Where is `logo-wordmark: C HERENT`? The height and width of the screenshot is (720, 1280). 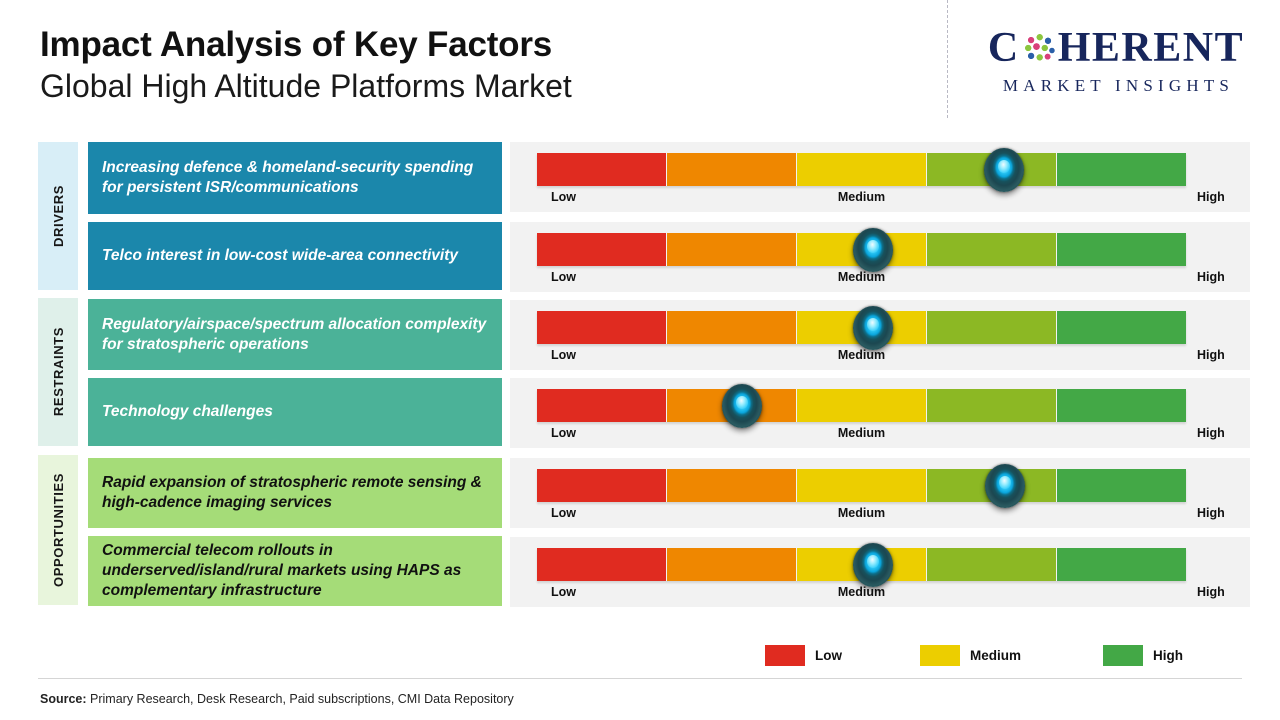
logo-wordmark: C HERENT is located at coordinates (1116, 48).